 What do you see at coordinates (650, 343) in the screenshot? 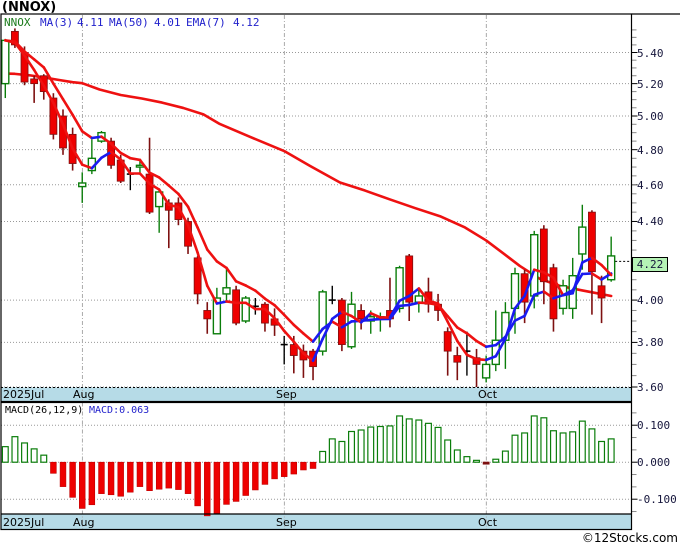
I see `price-axis-label: 3.80` at bounding box center [650, 343].